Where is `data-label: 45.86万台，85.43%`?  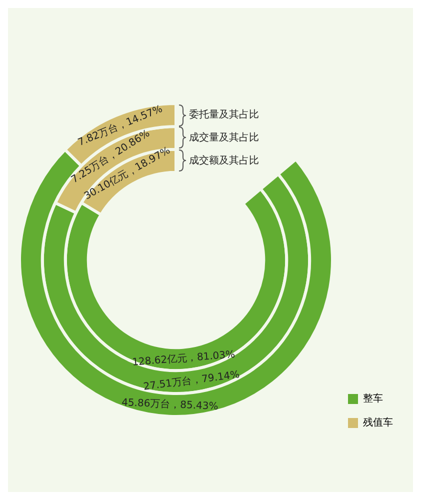 data-label: 45.86万台，85.43% is located at coordinates (169, 404).